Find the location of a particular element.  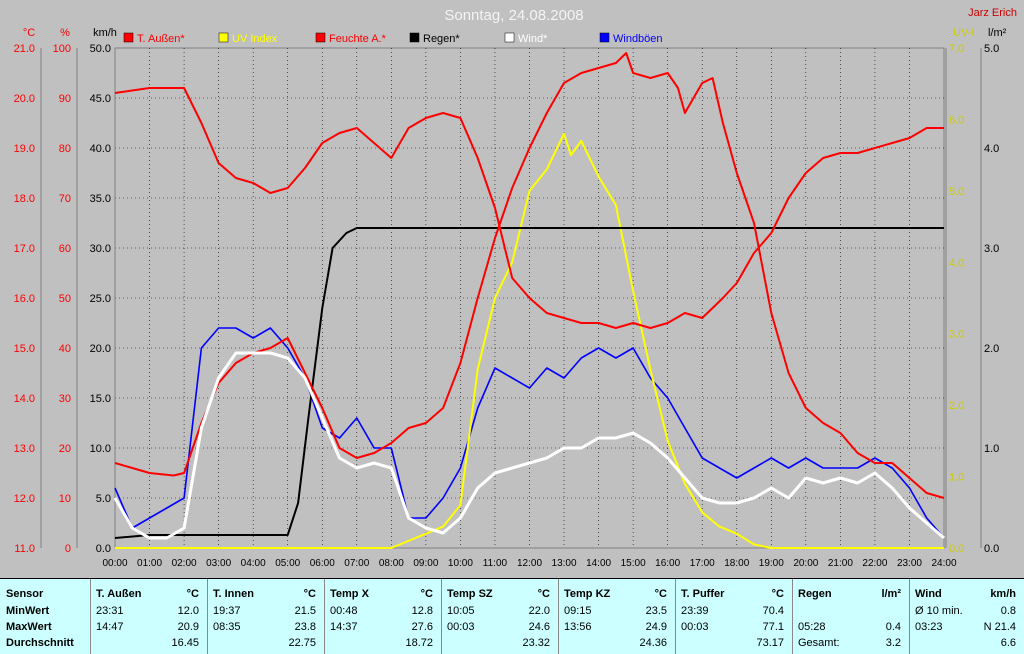

stats-max-value: 24.9 is located at coordinates (656, 627).